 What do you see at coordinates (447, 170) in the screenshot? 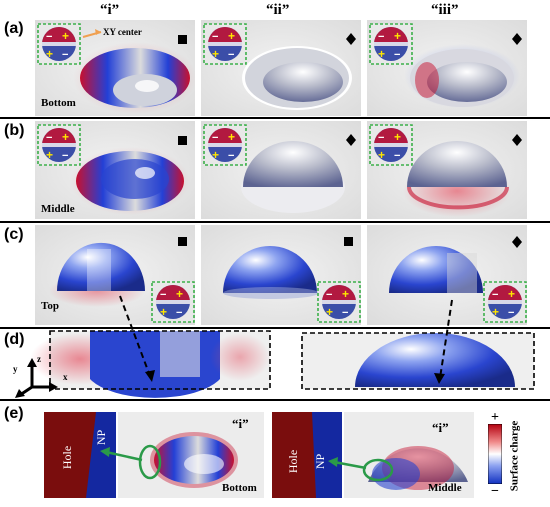
I see `panel-b-image-iii` at bounding box center [447, 170].